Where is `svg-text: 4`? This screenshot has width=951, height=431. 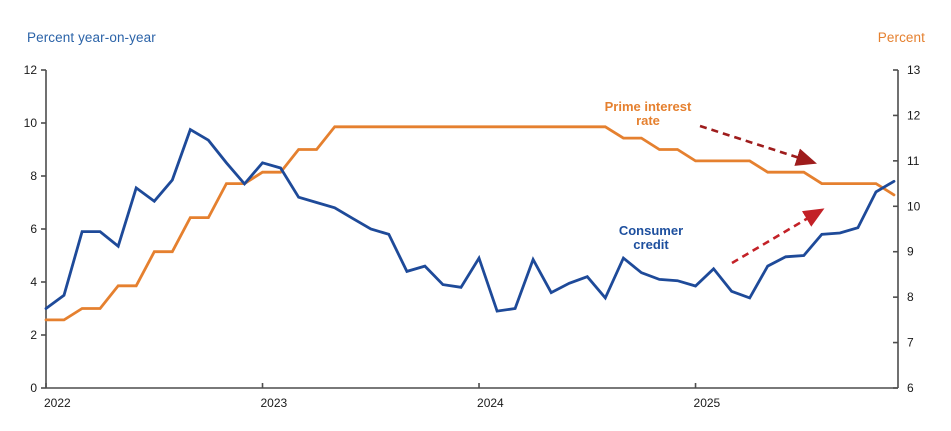
svg-text: 4 is located at coordinates (33, 282).